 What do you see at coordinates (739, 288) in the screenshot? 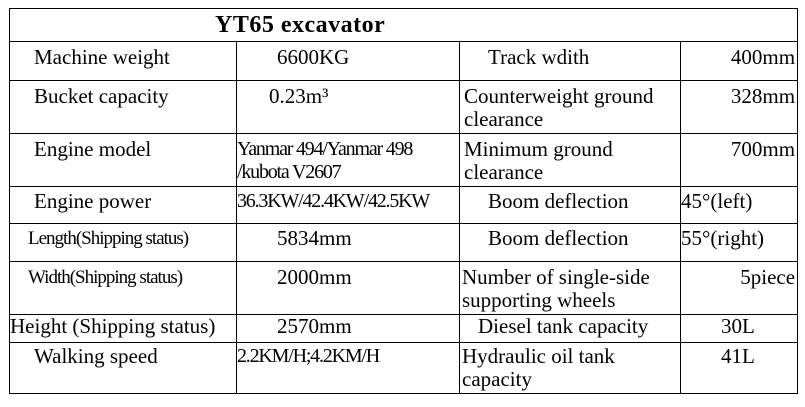
I see `spec-value: 5piece` at bounding box center [739, 288].